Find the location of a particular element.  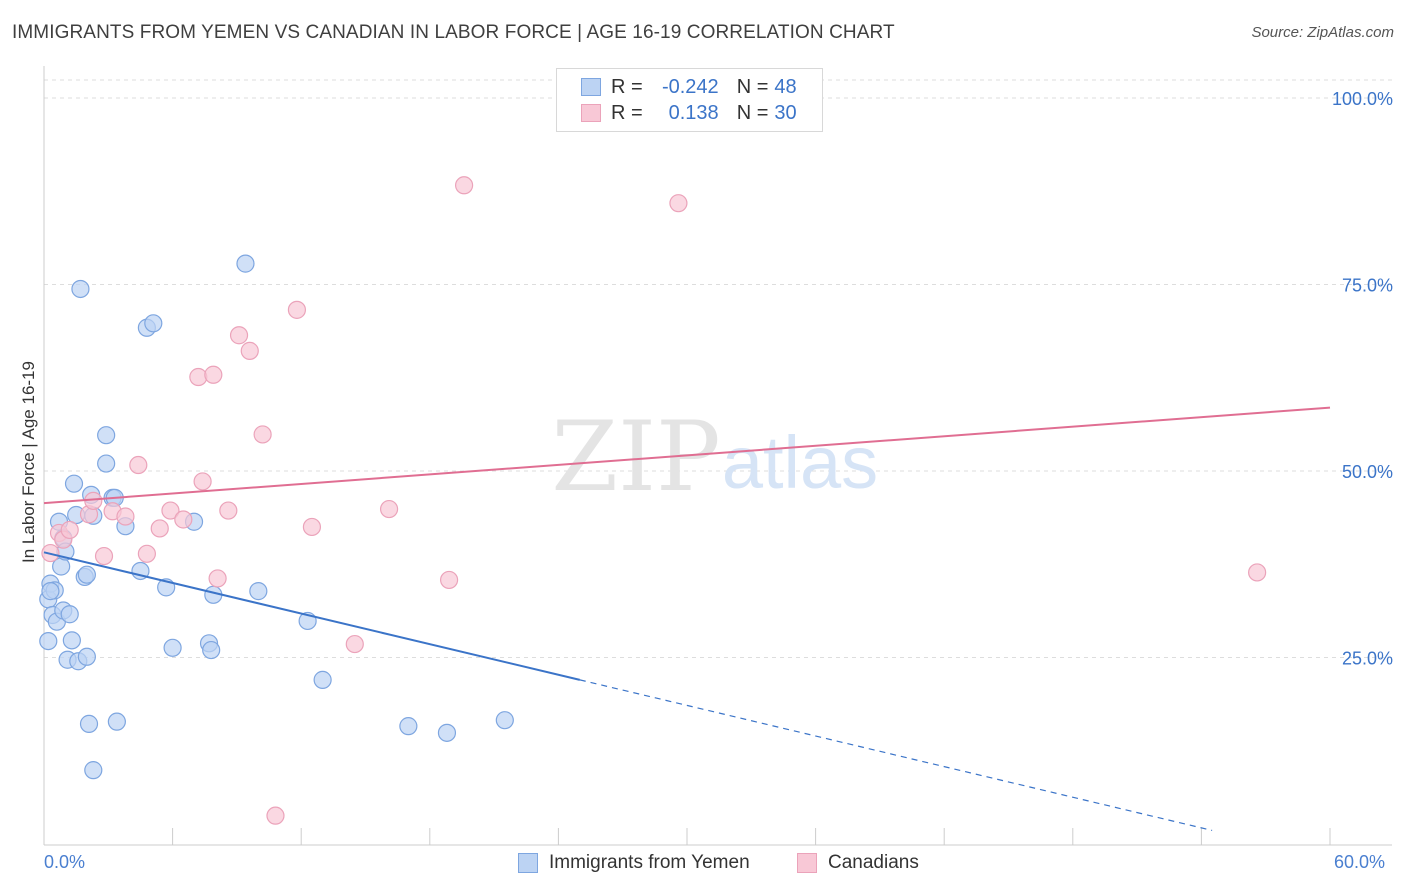

watermark: ZIP atlas is located at coordinates (714, 457).